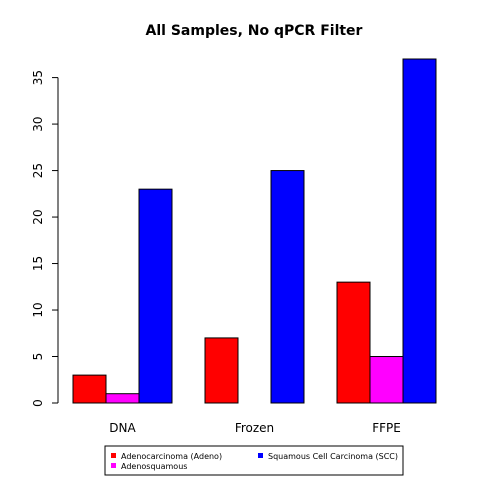  I want to click on y-tick-label: 35, so click(38, 77).